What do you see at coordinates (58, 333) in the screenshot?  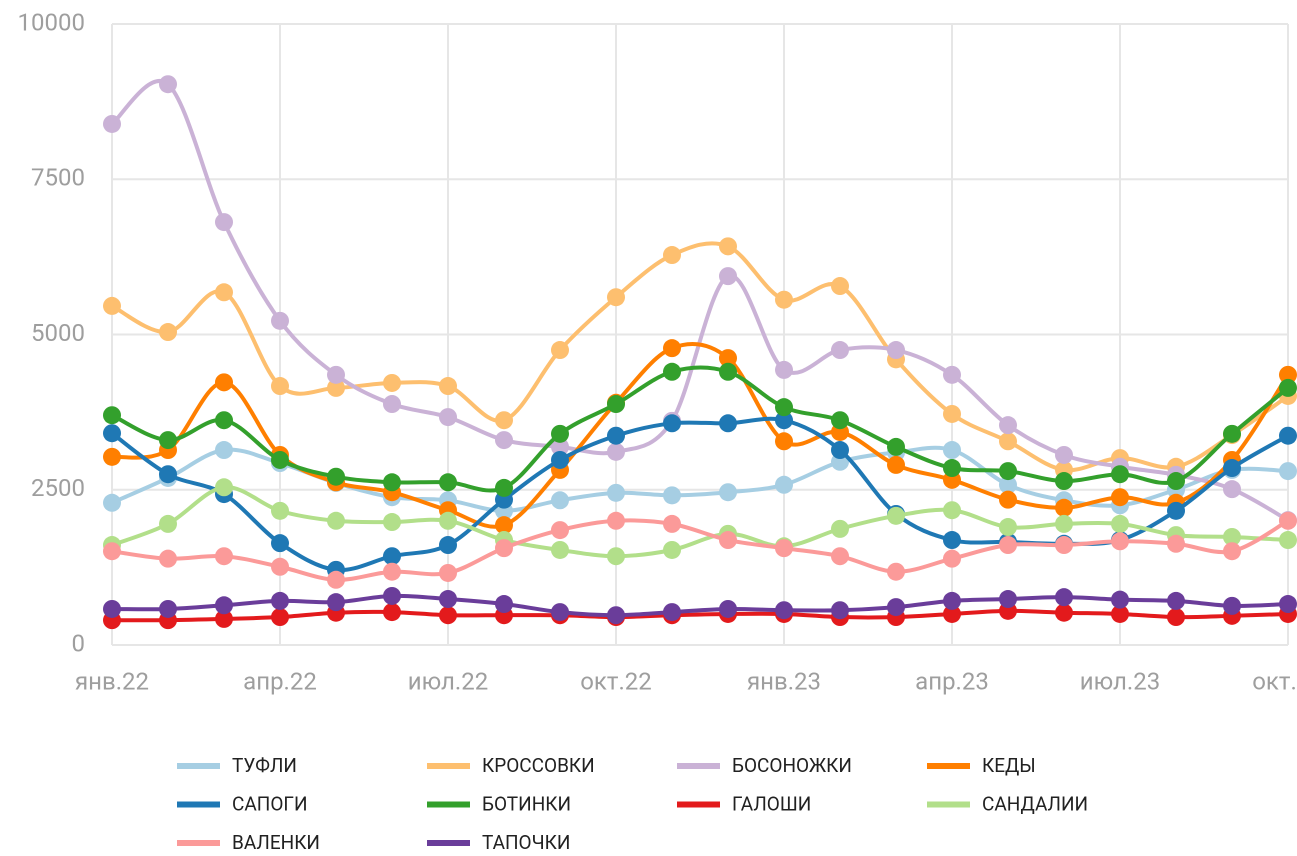 I see `y-tick-label: 5000` at bounding box center [58, 333].